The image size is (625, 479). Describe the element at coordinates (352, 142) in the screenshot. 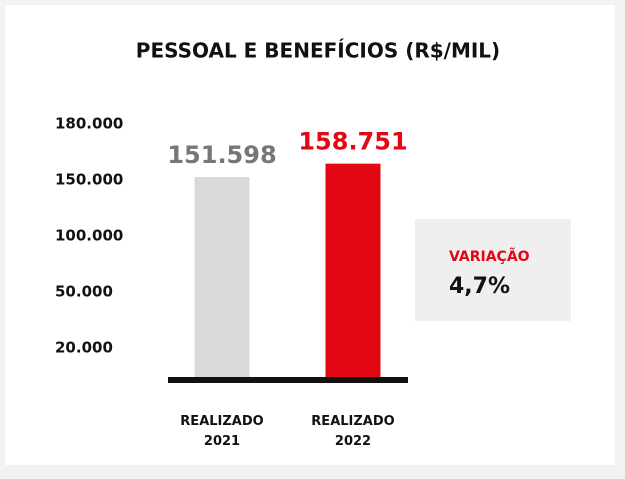

I see `value-label: 158.751` at that location.